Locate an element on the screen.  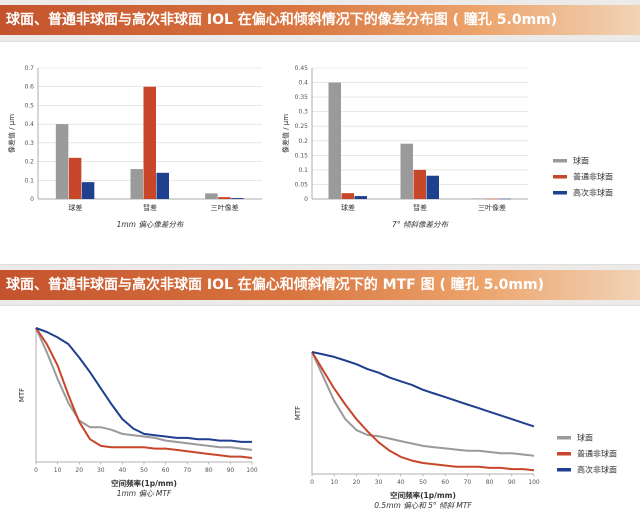
chart2-ytick-label: 0.45 is located at coordinates (302, 68).